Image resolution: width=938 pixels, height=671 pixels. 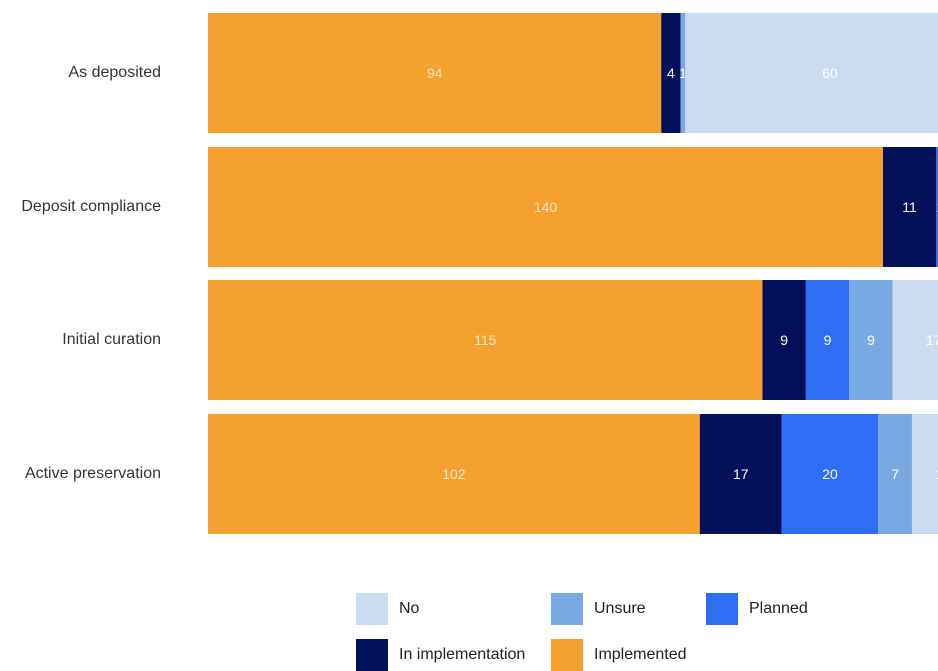 I want to click on data-label-initial-curation-no: 17, so click(x=932, y=340).